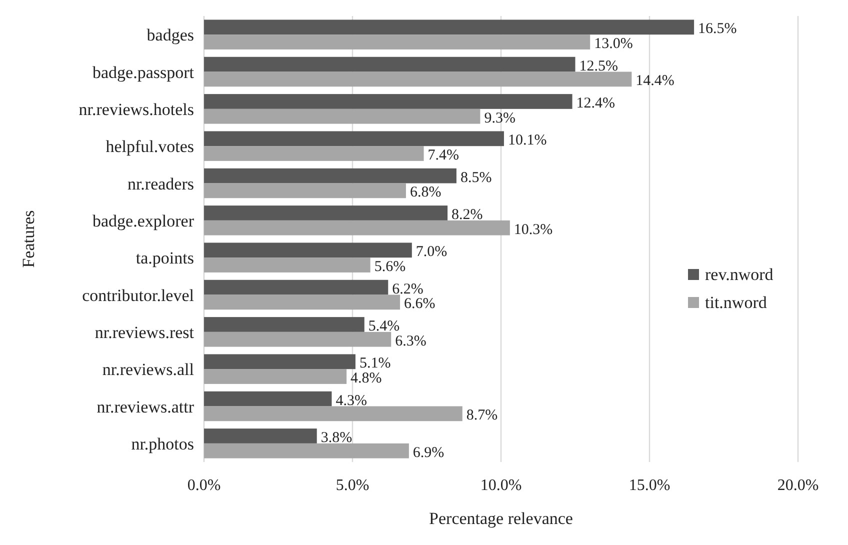  Describe the element at coordinates (444, 156) in the screenshot. I see `data-label: 7.4%` at that location.